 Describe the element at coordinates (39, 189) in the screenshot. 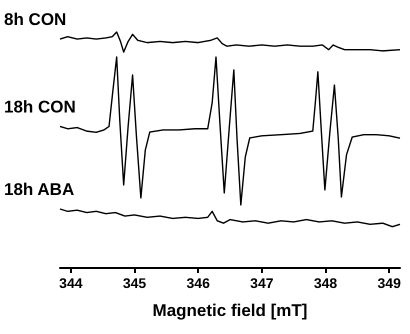

I see `series-label: 18h ABA` at that location.